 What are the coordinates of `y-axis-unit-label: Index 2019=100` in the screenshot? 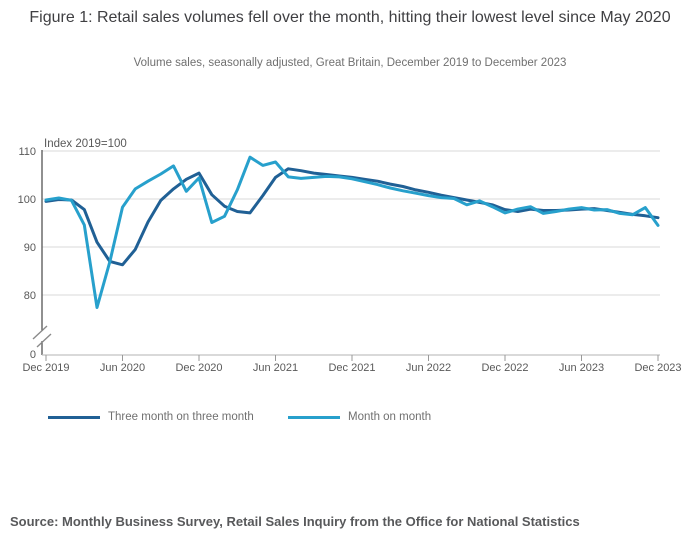 It's located at (85, 144).